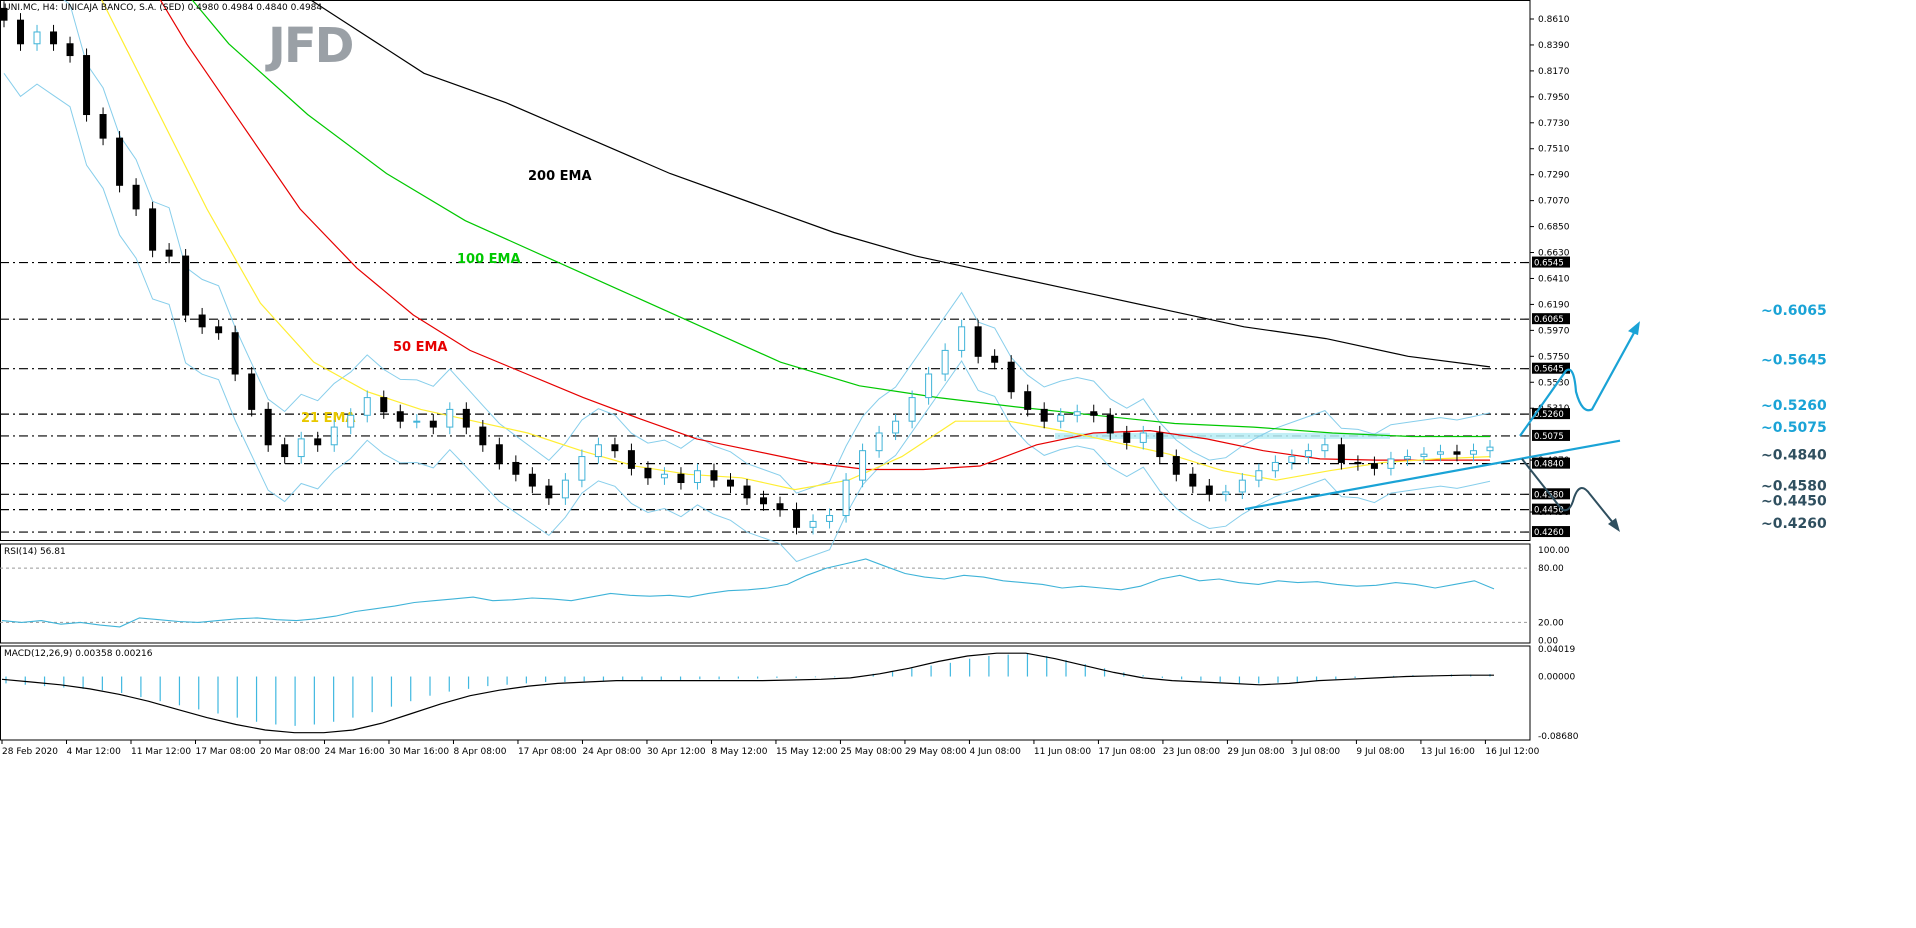  Describe the element at coordinates (419, 752) in the screenshot. I see `x-axis-label: 30 Mar 16:00` at that location.